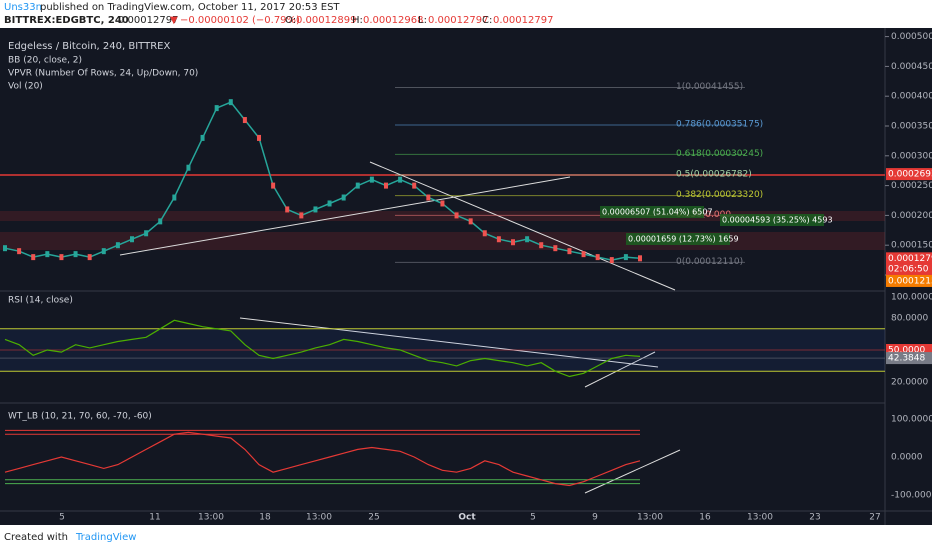 The height and width of the screenshot is (550, 932). What do you see at coordinates (911, 496) in the screenshot?
I see `wt-tick-label: -100.0000` at bounding box center [911, 496].